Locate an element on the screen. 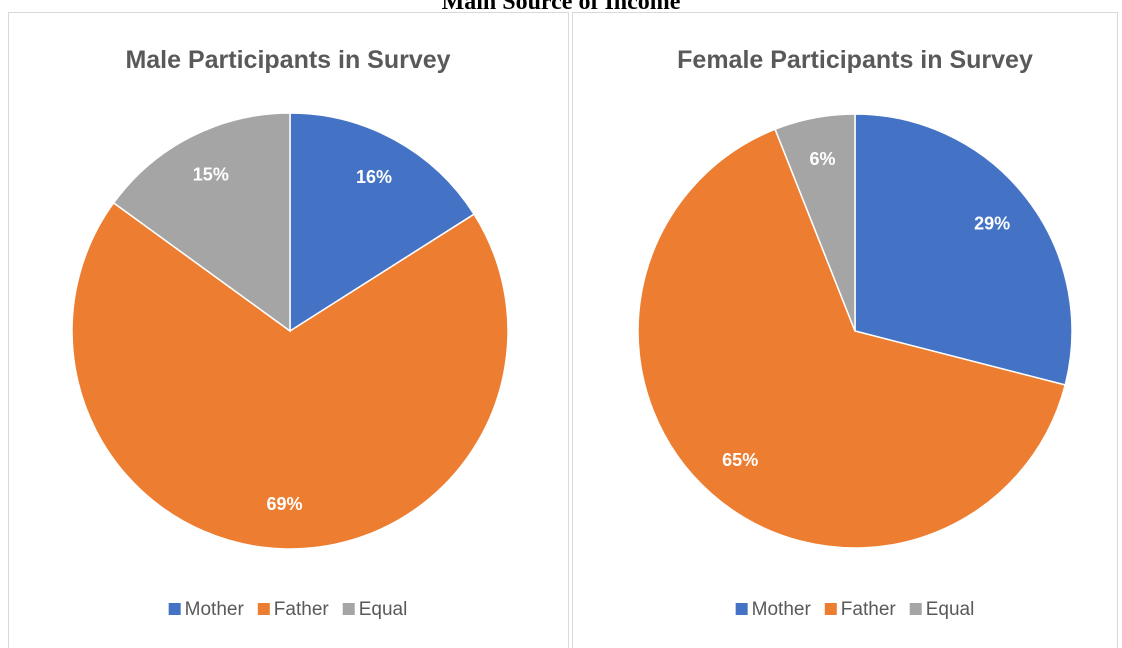 This screenshot has width=1122, height=648. chart-title: Female Participants in Survey is located at coordinates (855, 60).